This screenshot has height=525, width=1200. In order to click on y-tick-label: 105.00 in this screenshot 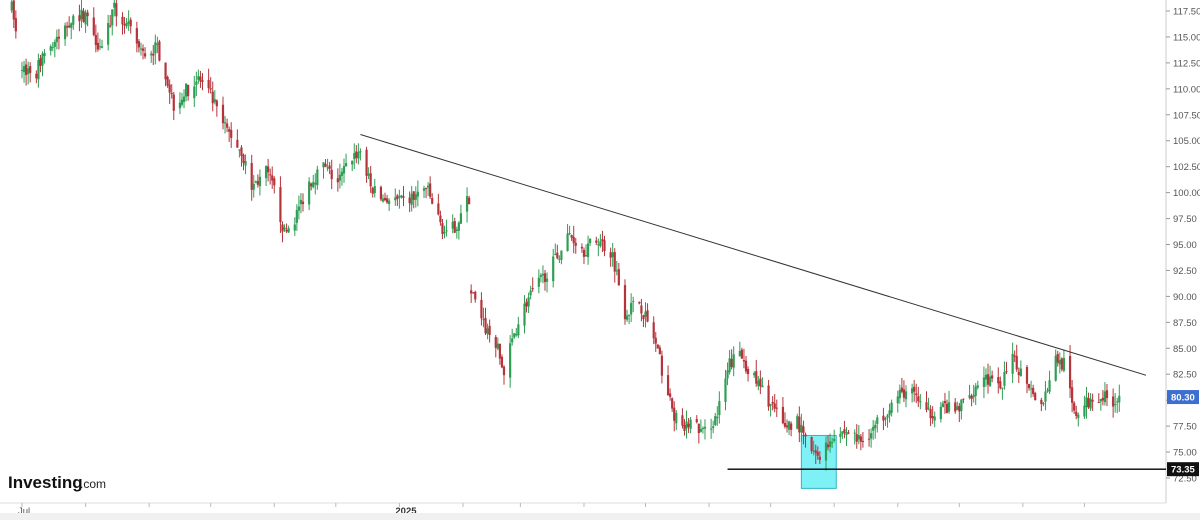, I will do `click(1186, 141)`.